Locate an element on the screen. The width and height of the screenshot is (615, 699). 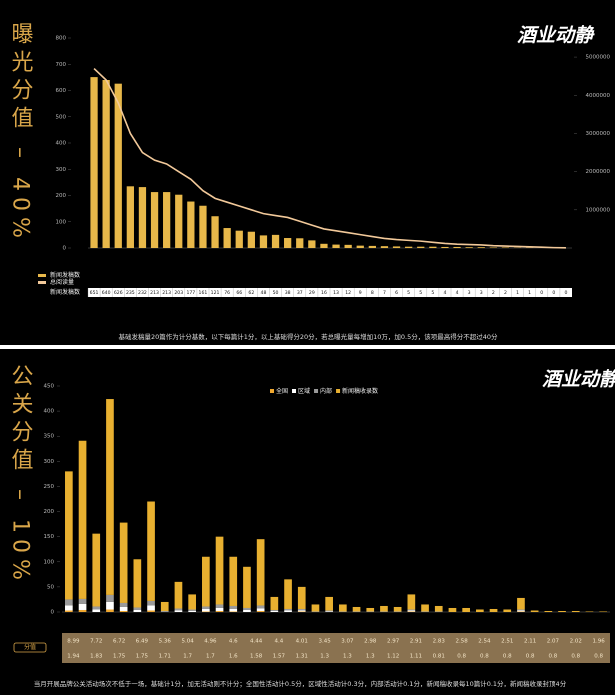
score-cell: 4.96 is located at coordinates (210, 642).